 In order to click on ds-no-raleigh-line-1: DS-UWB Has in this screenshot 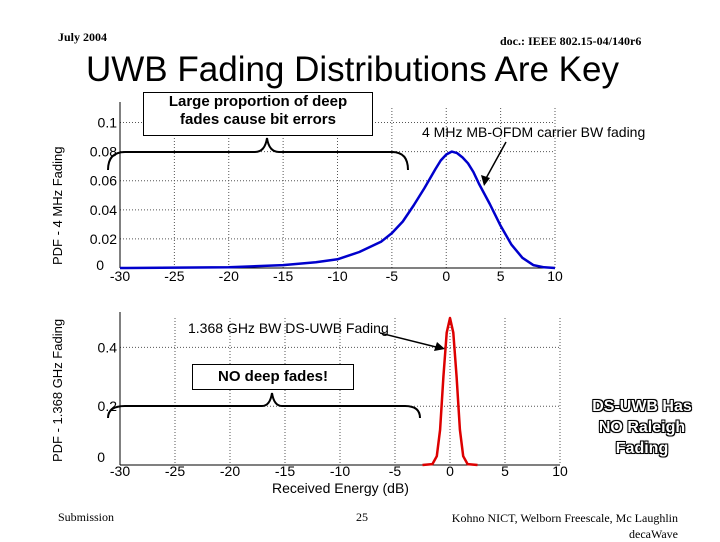, I will do `click(642, 406)`.